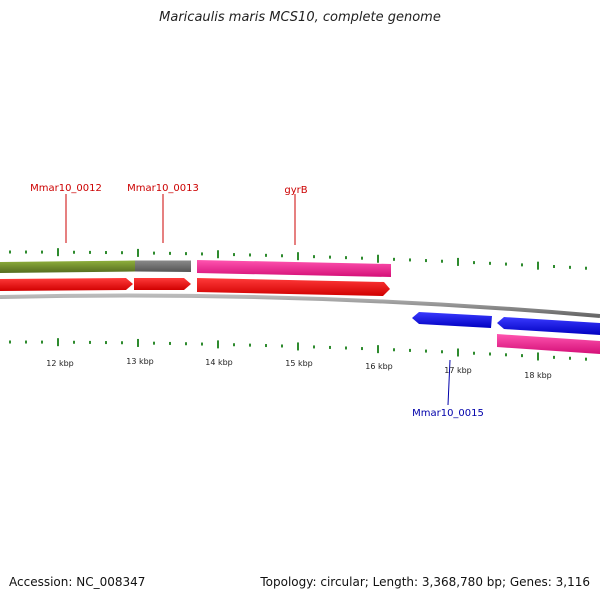 This screenshot has height=600, width=600. I want to click on gene-label-mmar10-0015: Mmar10_0015, so click(448, 413).